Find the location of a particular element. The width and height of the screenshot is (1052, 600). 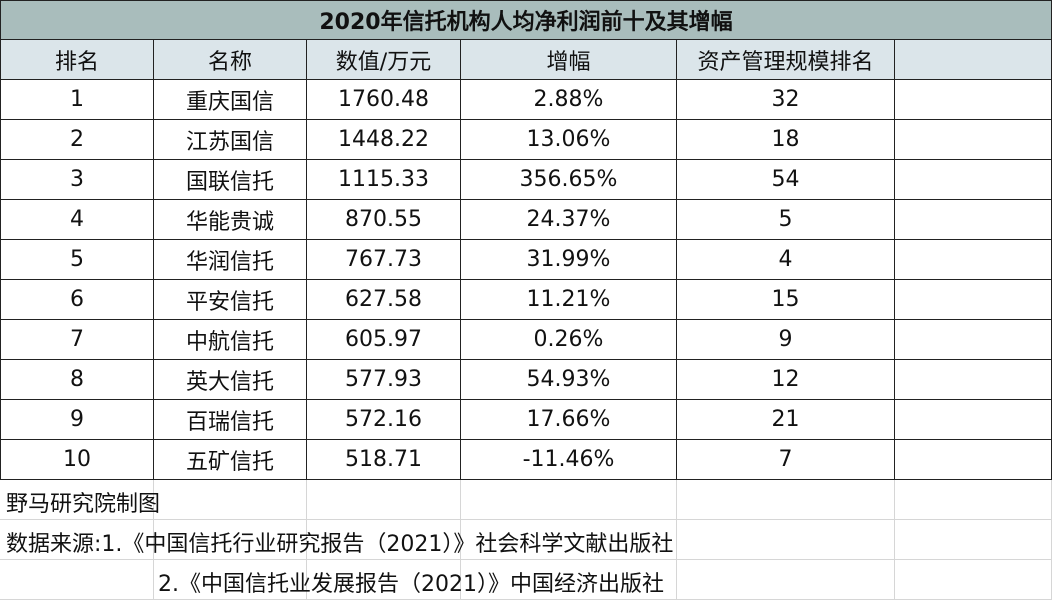

cell-name: 英大信托 is located at coordinates (230, 380).